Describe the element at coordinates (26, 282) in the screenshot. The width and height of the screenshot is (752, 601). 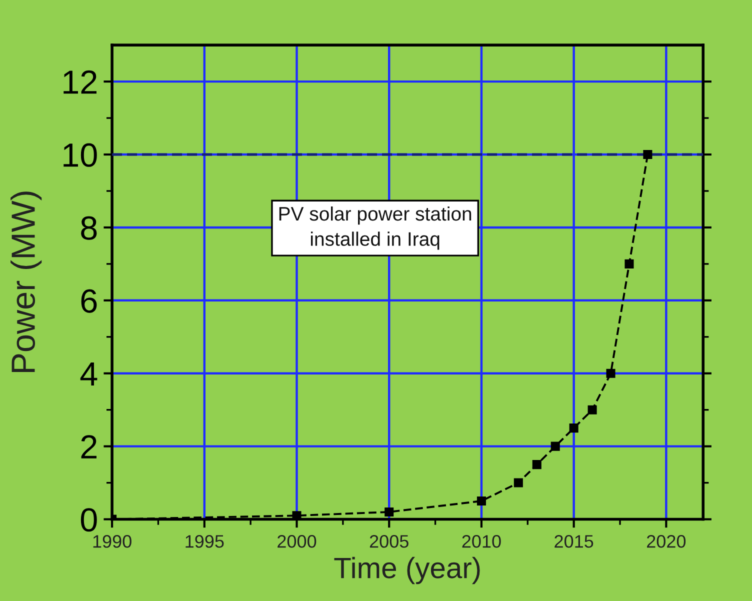
I see `y-axis-title: Power (MW)` at that location.